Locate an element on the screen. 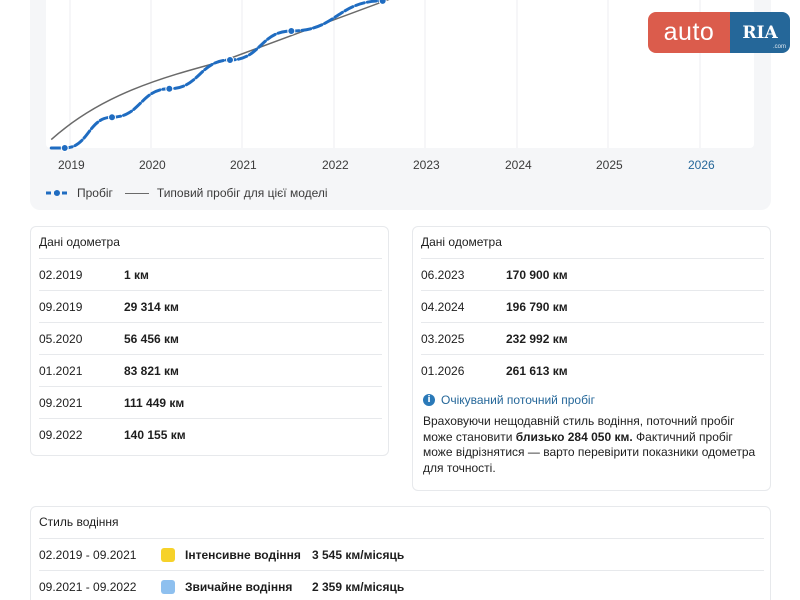 Image resolution: width=800 pixels, height=600 pixels. legend-typical-label: Типовий пробіг для цієї моделі is located at coordinates (242, 193).